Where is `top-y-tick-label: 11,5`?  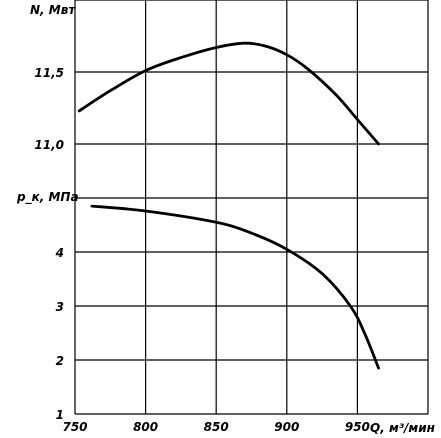 top-y-tick-label: 11,5 is located at coordinates (49, 73).